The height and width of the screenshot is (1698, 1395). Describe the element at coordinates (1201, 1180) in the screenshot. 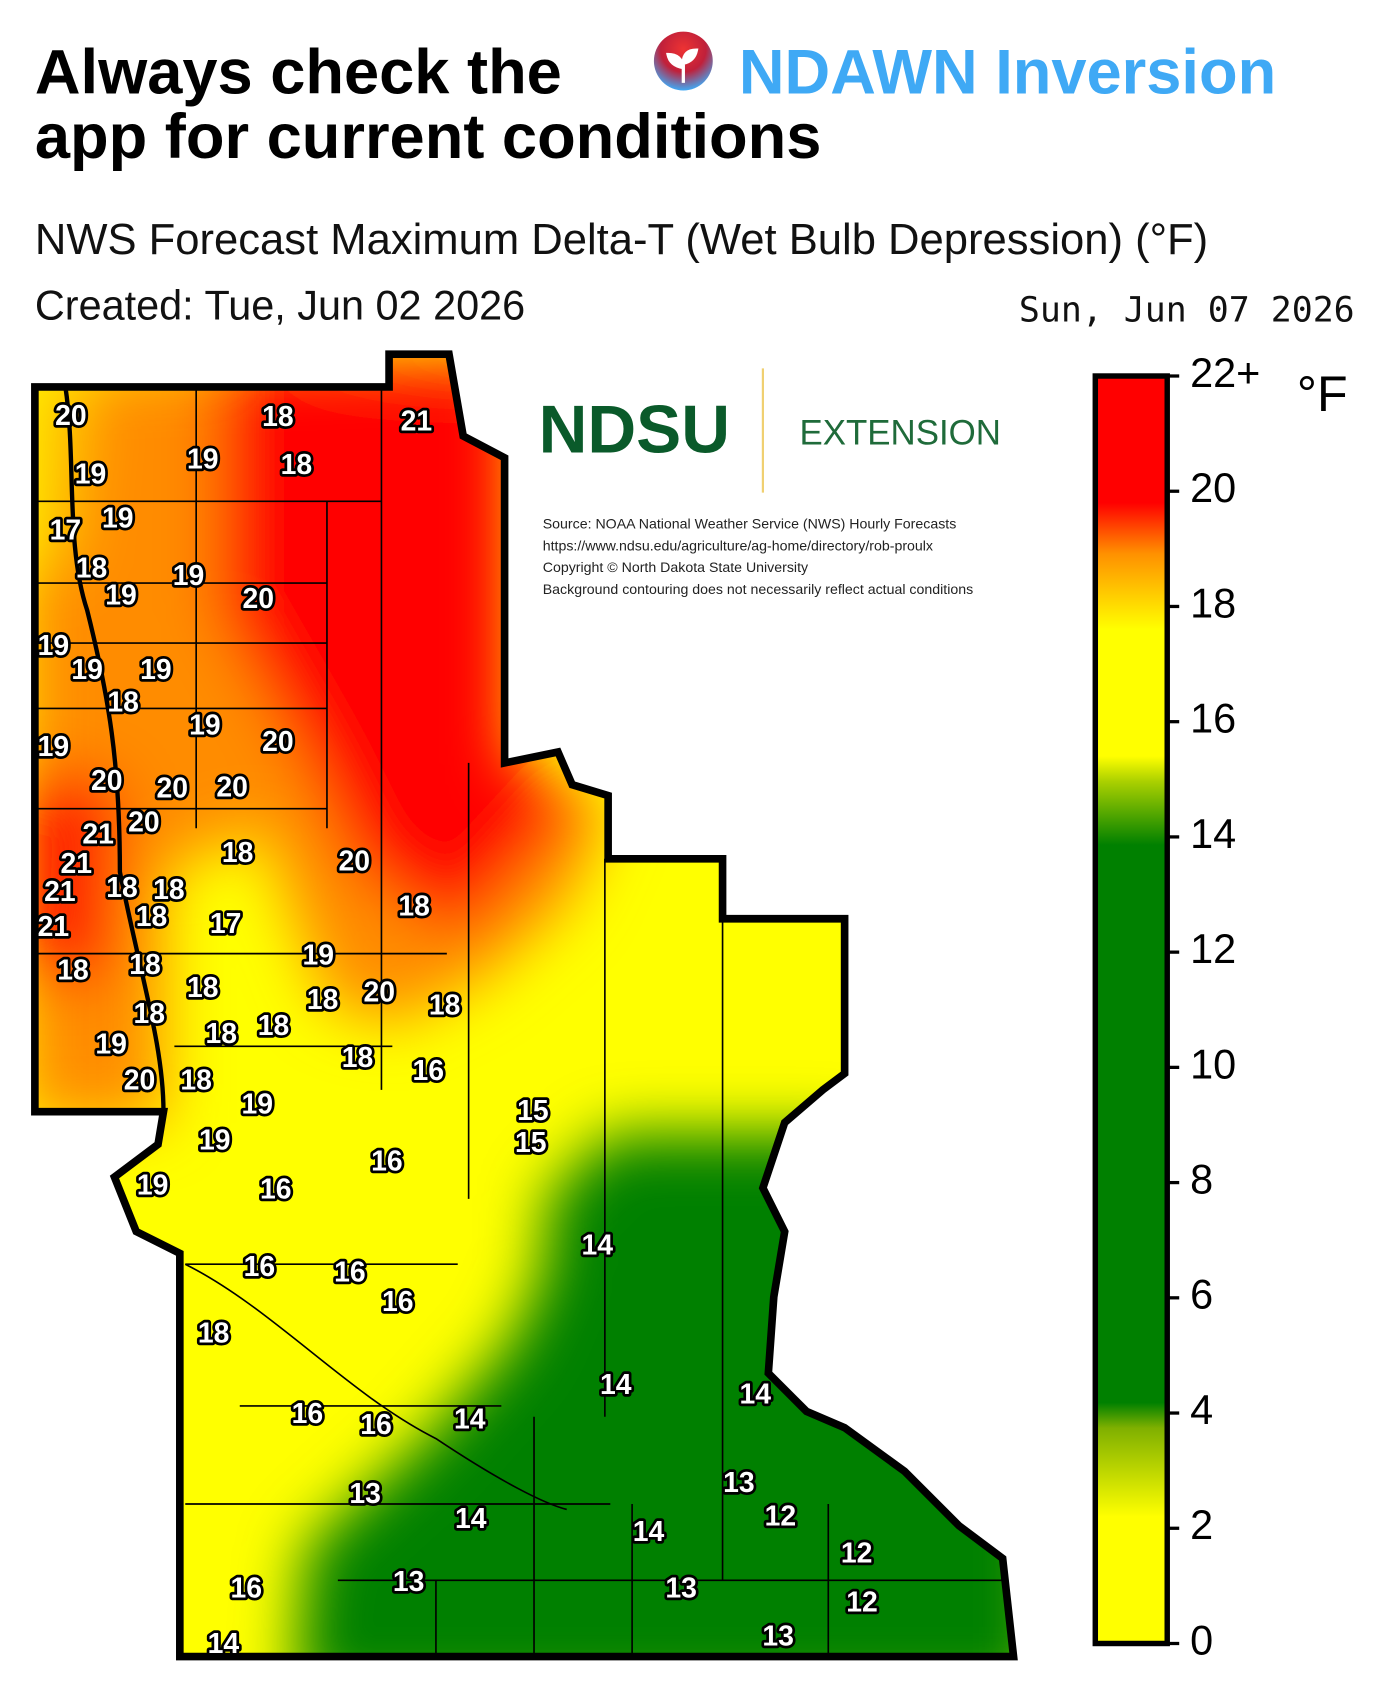

I see `colorbar-tick-label: 8` at that location.